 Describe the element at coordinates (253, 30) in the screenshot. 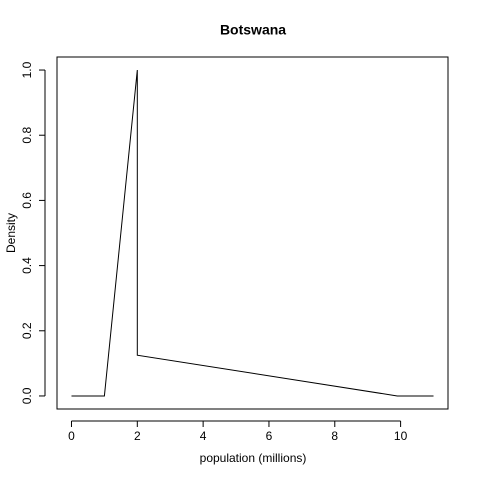

I see `chart-title: Botswana` at that location.